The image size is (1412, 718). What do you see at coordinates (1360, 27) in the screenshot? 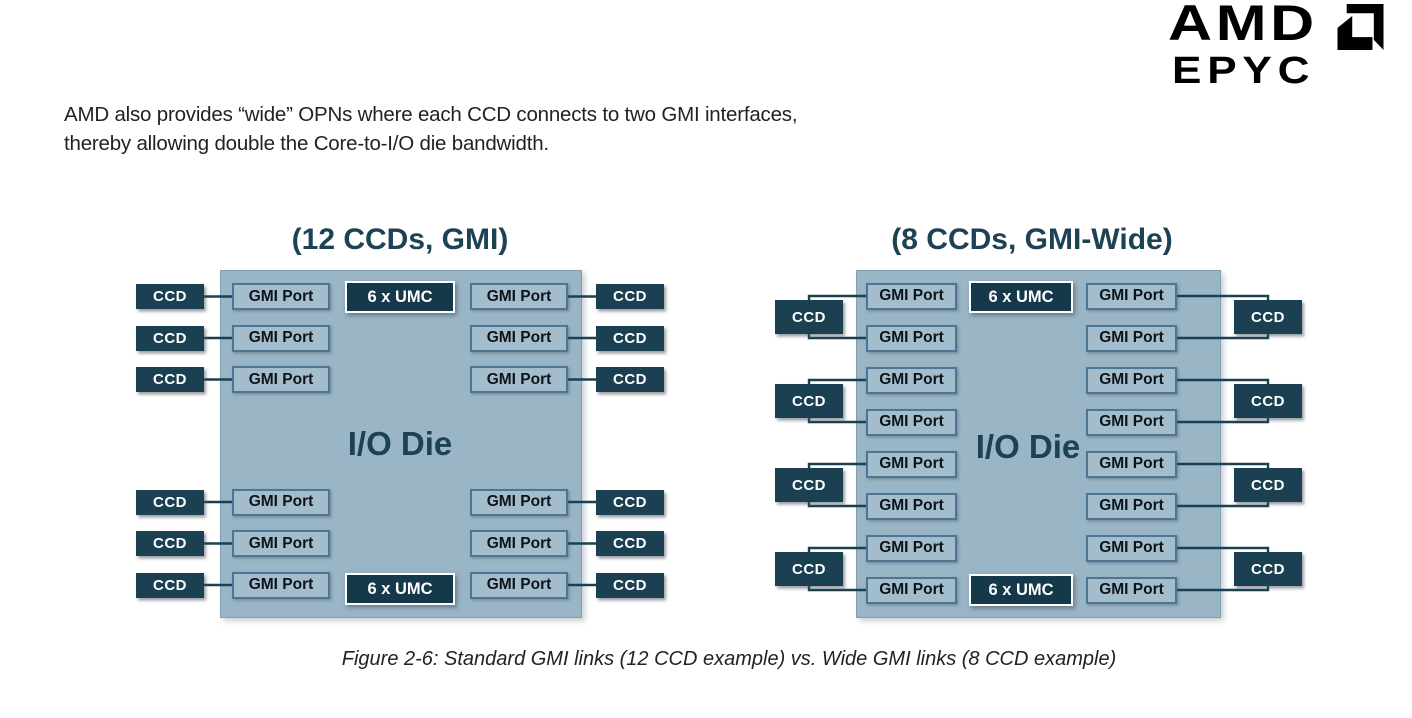
I see `amd-arrow-icon` at bounding box center [1360, 27].